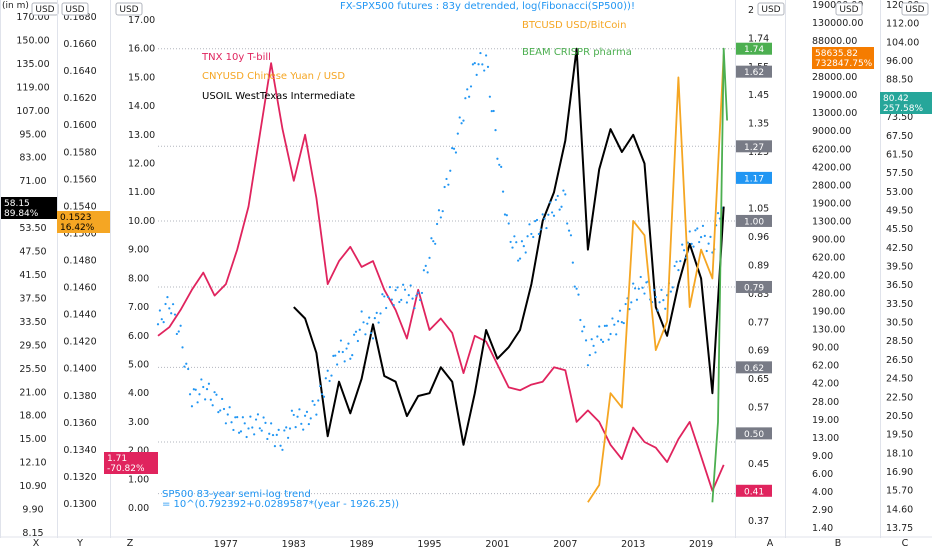  I want to click on level-tag: 0.50, so click(754, 433).